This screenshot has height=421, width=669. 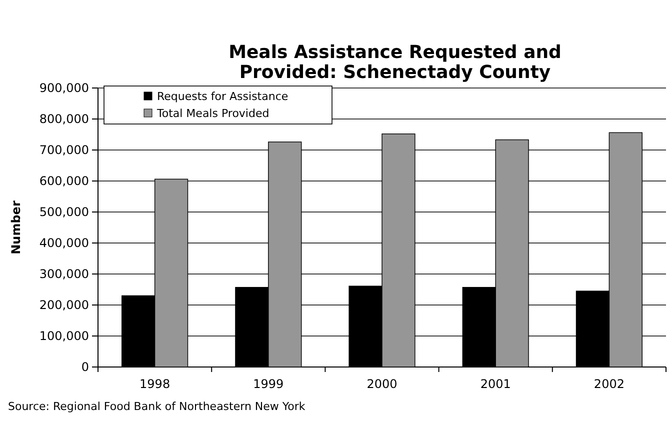 I want to click on legend-label: Total Meals Provided, so click(x=213, y=113).